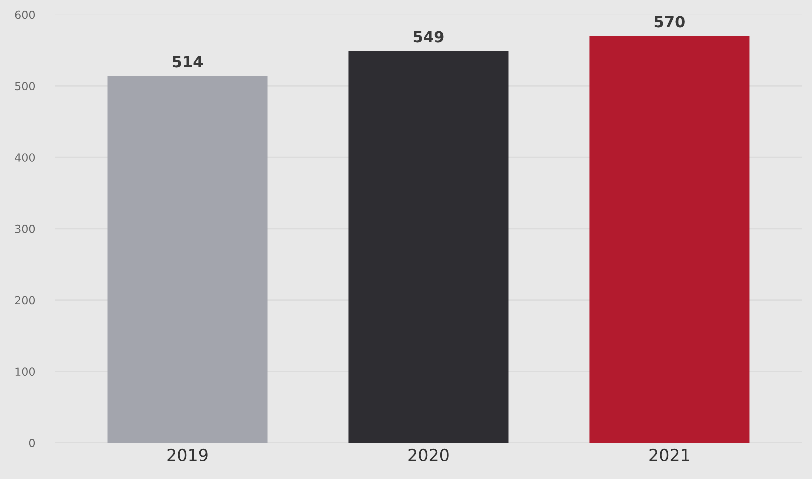  Describe the element at coordinates (428, 455) in the screenshot. I see `x-tick-label: 2020` at that location.